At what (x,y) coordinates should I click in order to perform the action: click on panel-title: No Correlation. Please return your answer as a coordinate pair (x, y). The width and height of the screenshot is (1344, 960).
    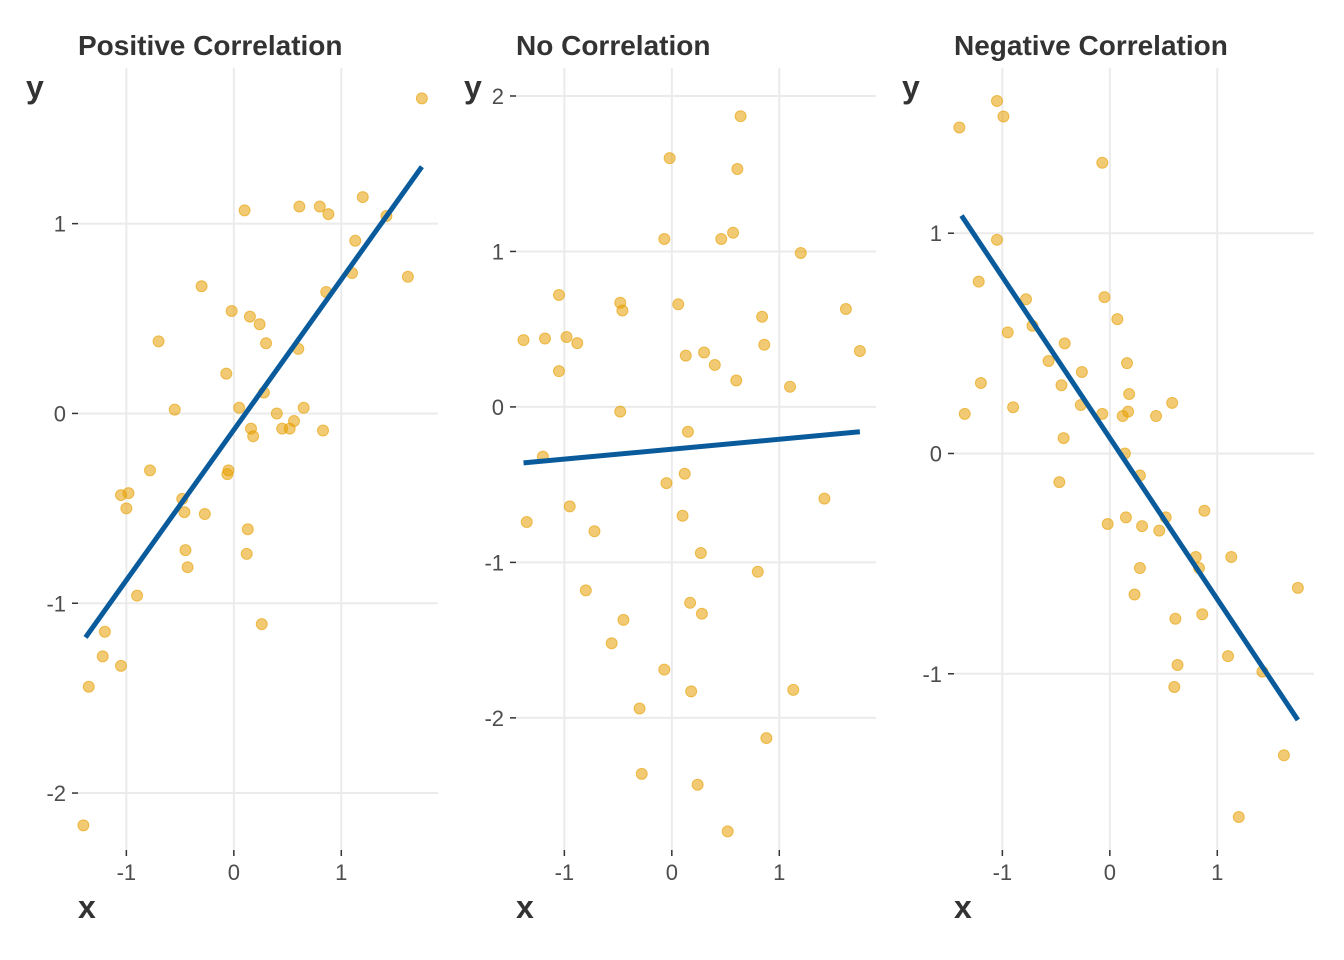
    Looking at the image, I should click on (613, 45).